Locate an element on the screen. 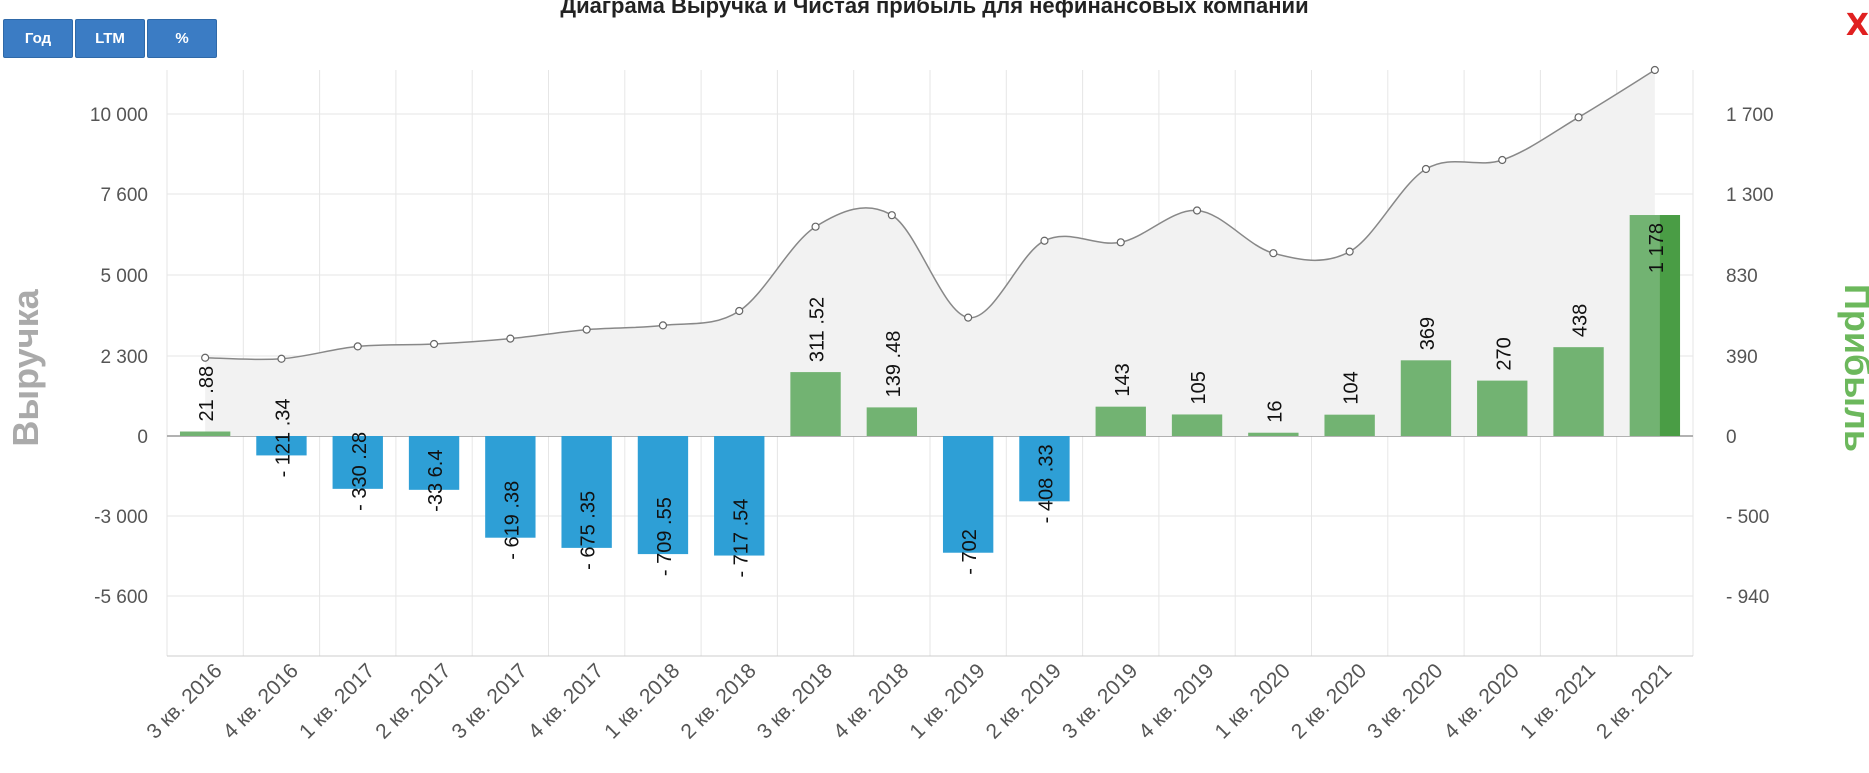  profit-data-label: 438 is located at coordinates (1581, 320).